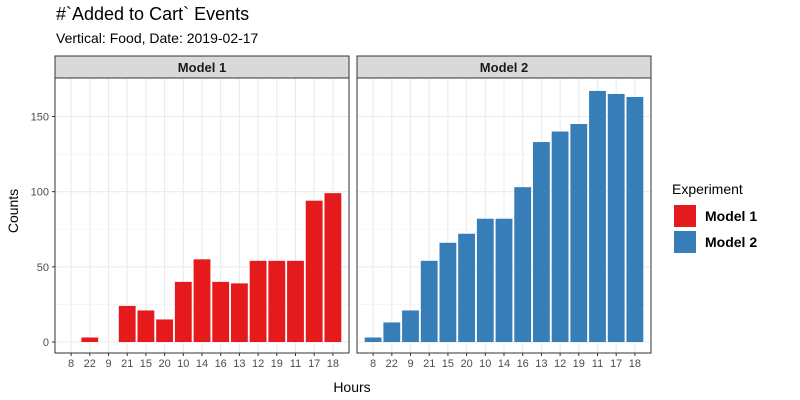 The height and width of the screenshot is (400, 800). I want to click on legend: Experiment Model 1 Model 2, so click(714, 217).